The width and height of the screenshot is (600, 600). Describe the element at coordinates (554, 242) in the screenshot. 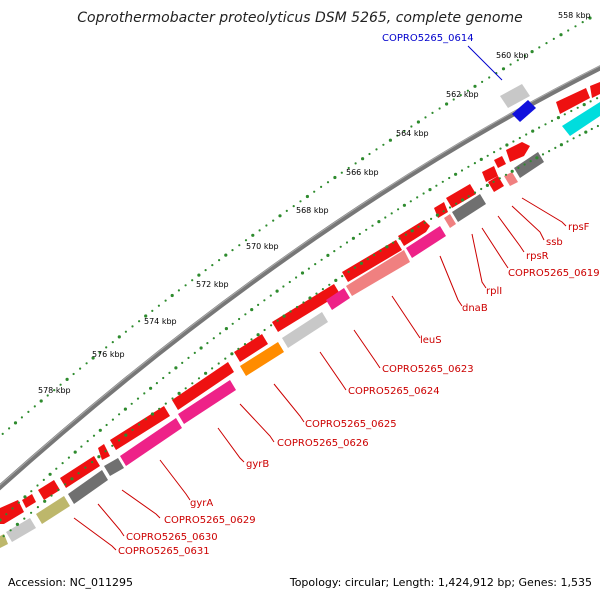

I see `gene-label-ssb: ssb` at that location.